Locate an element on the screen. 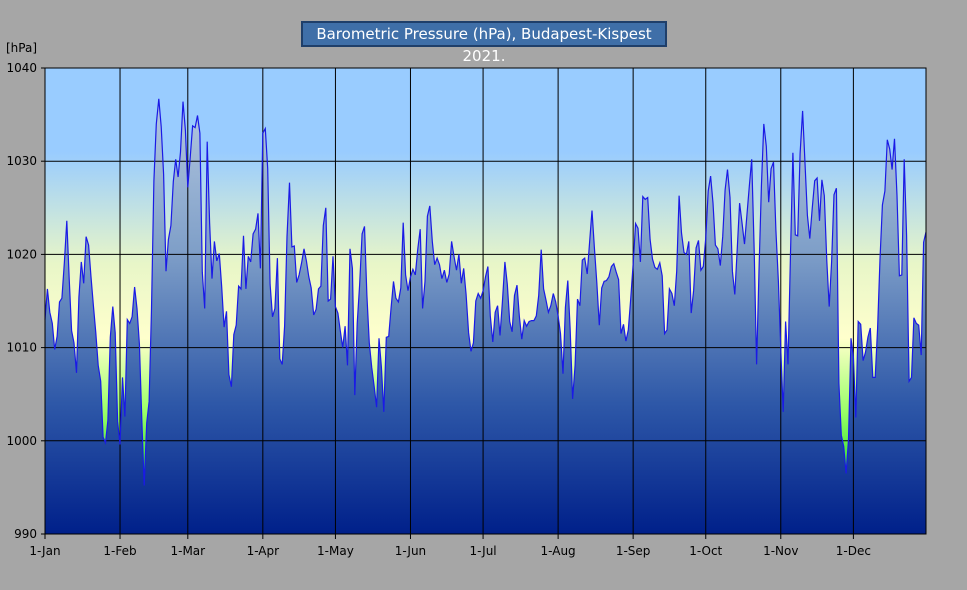 The height and width of the screenshot is (590, 967). x-tick-label: 1-Nov is located at coordinates (780, 551).